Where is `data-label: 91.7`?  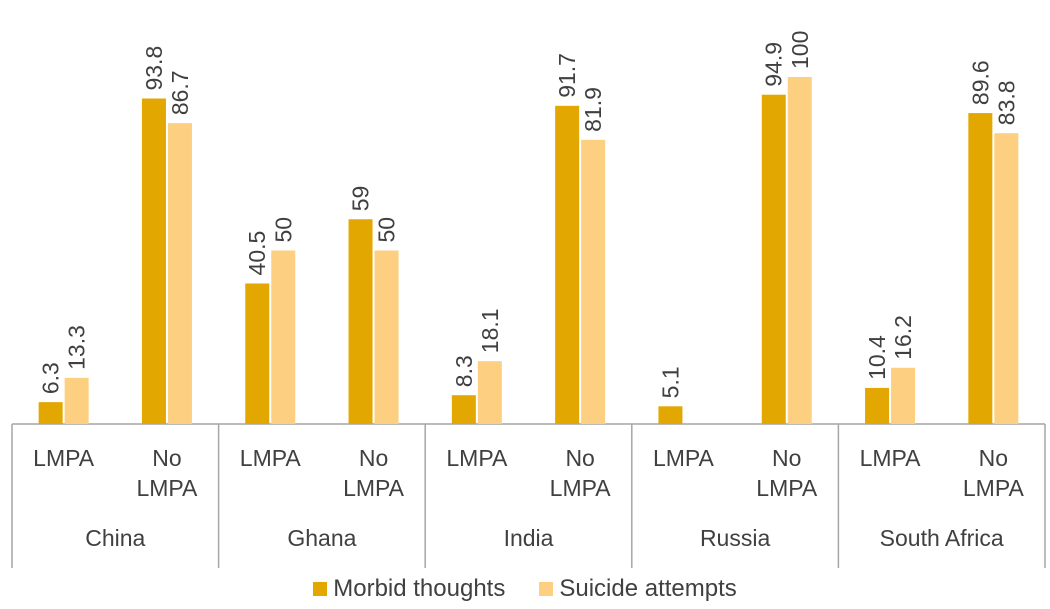 data-label: 91.7 is located at coordinates (567, 75).